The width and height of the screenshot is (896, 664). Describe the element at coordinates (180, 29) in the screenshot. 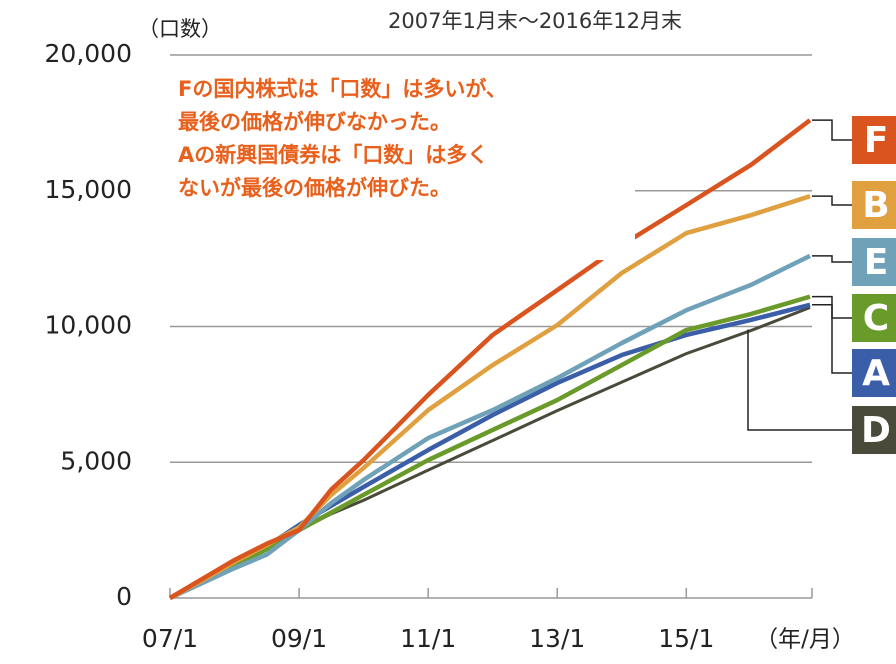

I see `y-axis-label: （口数）` at that location.